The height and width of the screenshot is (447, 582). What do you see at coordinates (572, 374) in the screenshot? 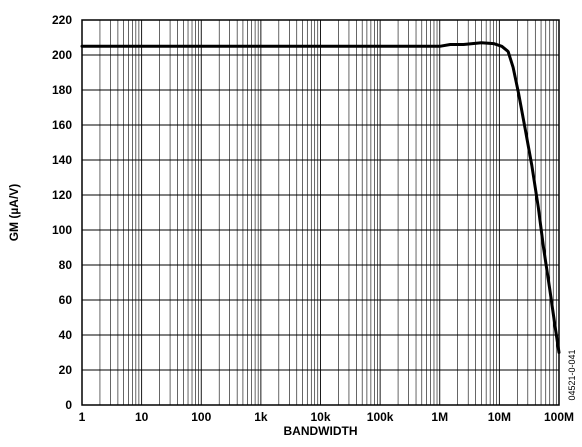
I see `figure-id-annotation: 04521-0-041` at bounding box center [572, 374].